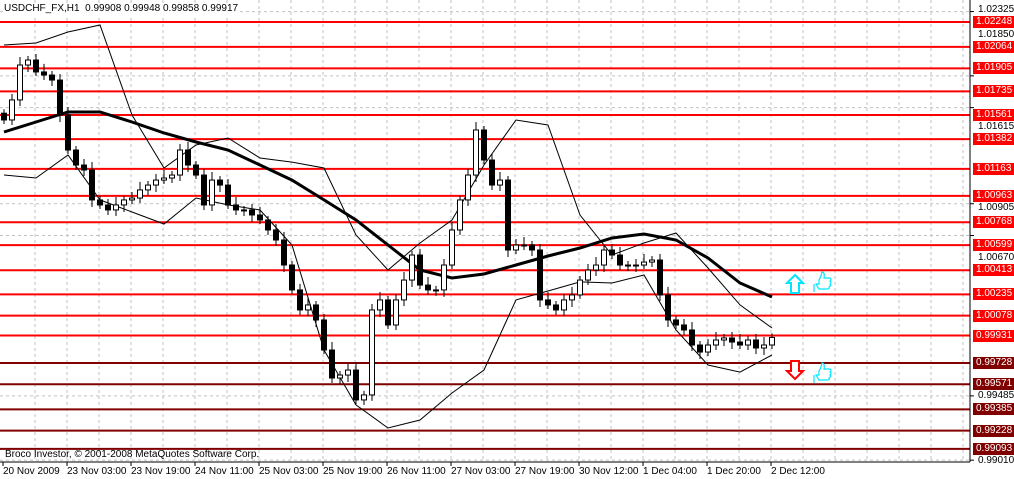 Image resolution: width=1014 pixels, height=479 pixels. Describe the element at coordinates (993, 91) in the screenshot. I see `level-price-label: 1.01735` at that location.